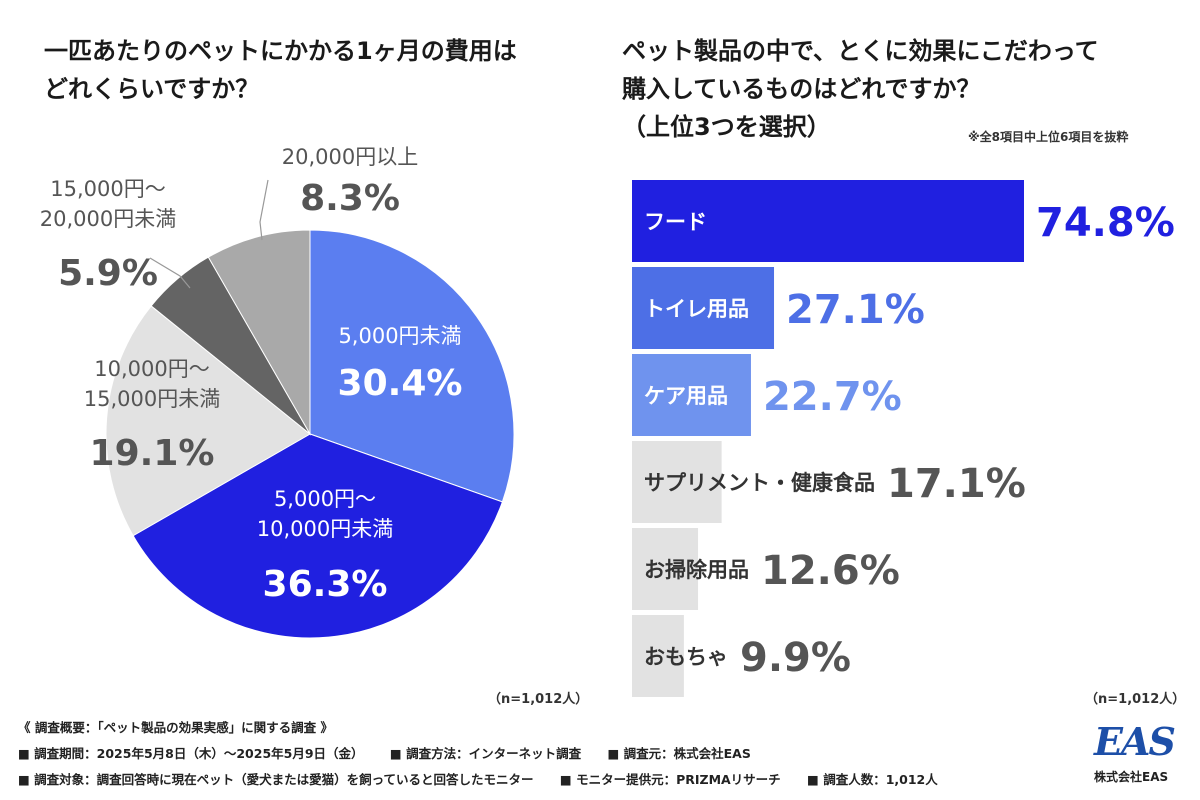  Describe the element at coordinates (108, 219) in the screenshot. I see `pie-label-3-line-1: 20,000円未満` at that location.